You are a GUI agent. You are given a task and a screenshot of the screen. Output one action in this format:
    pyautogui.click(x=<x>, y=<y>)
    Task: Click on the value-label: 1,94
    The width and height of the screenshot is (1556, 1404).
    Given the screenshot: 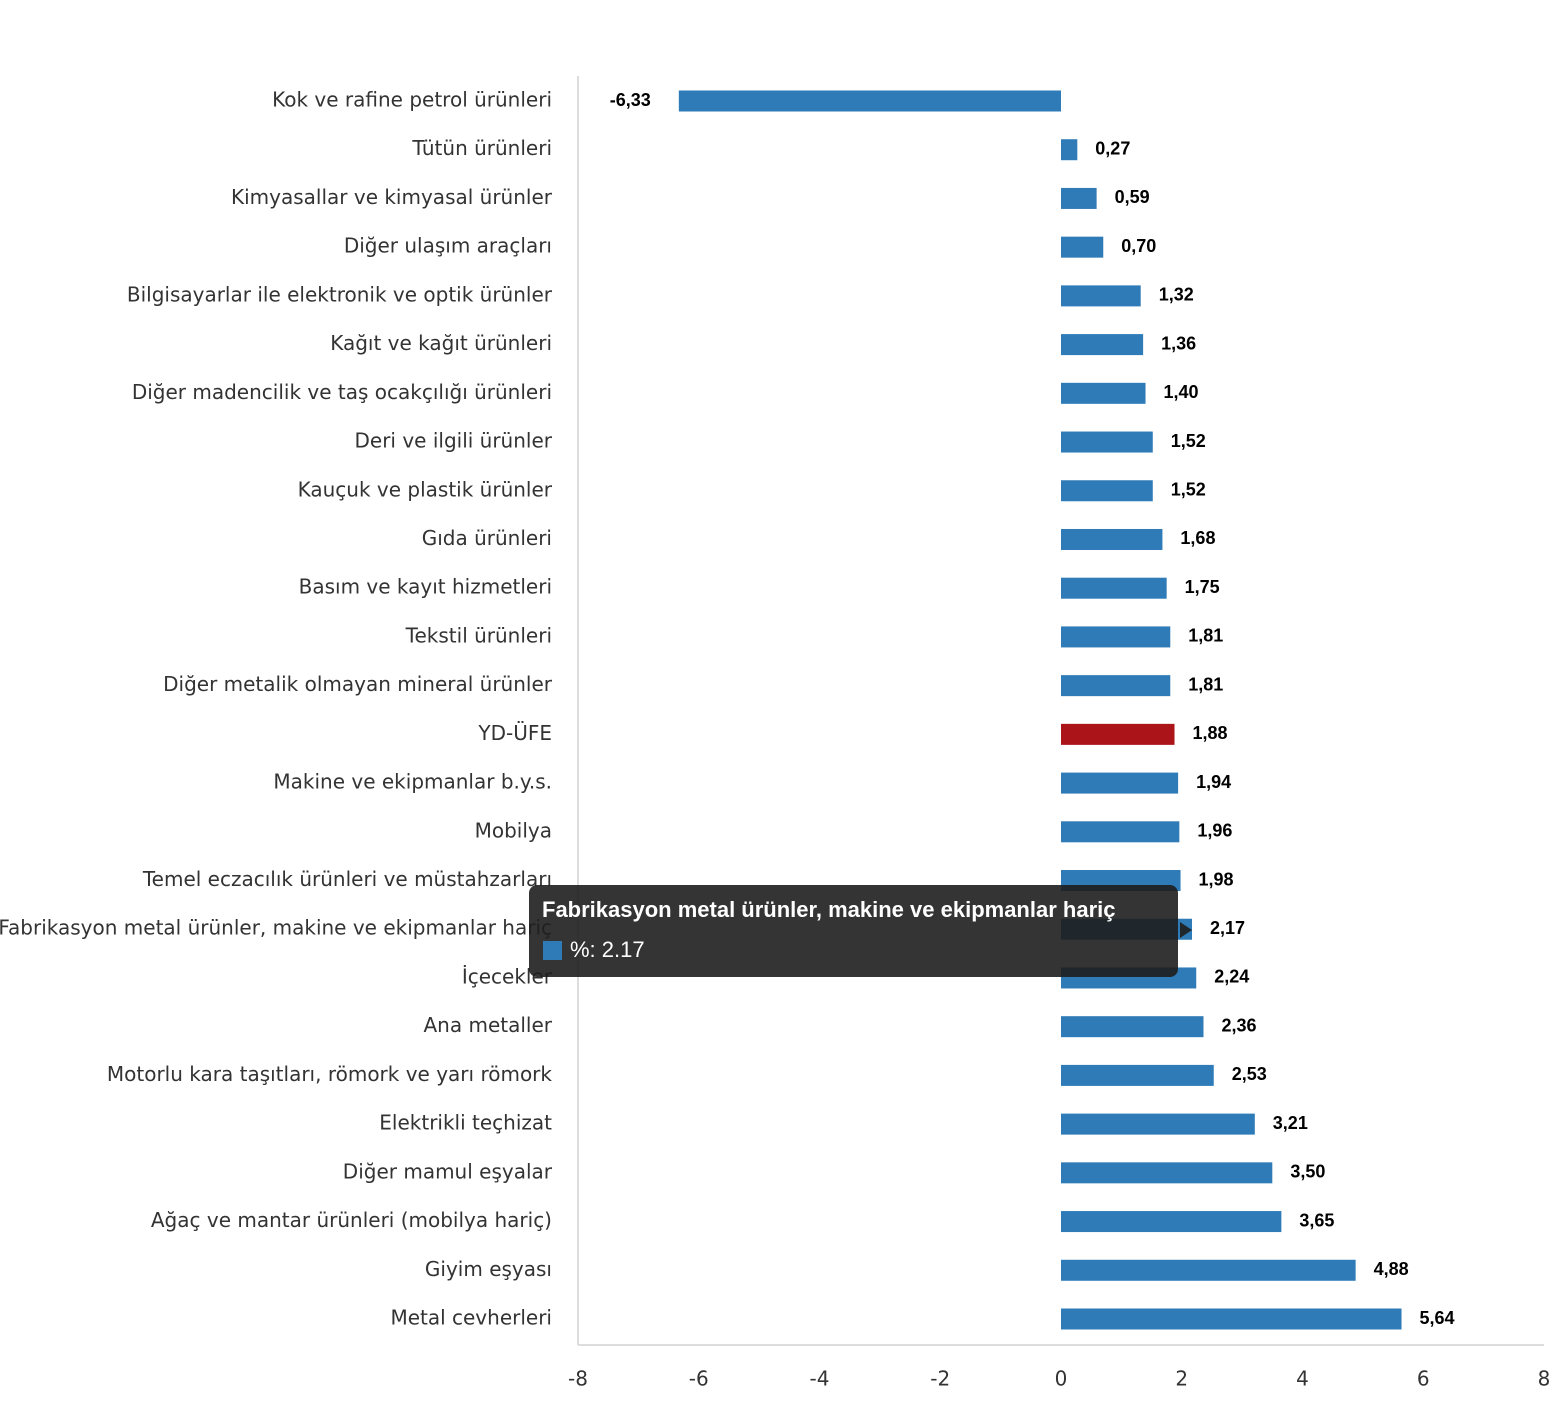 What is the action you would take?
    pyautogui.click(x=1213, y=782)
    